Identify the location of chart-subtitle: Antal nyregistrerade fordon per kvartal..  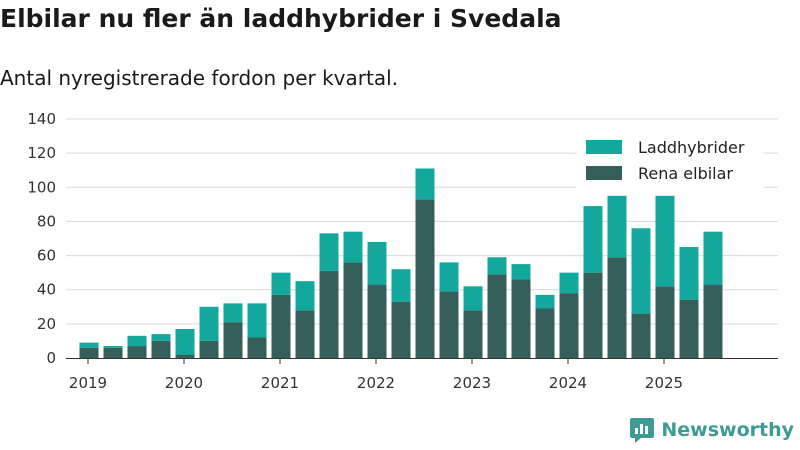
(199, 78).